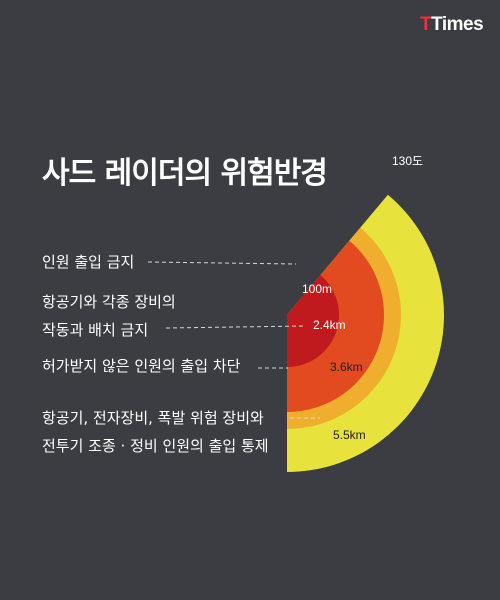 This screenshot has width=500, height=600. Describe the element at coordinates (329, 325) in the screenshot. I see `distance-label-2-4km: 2.4km` at that location.